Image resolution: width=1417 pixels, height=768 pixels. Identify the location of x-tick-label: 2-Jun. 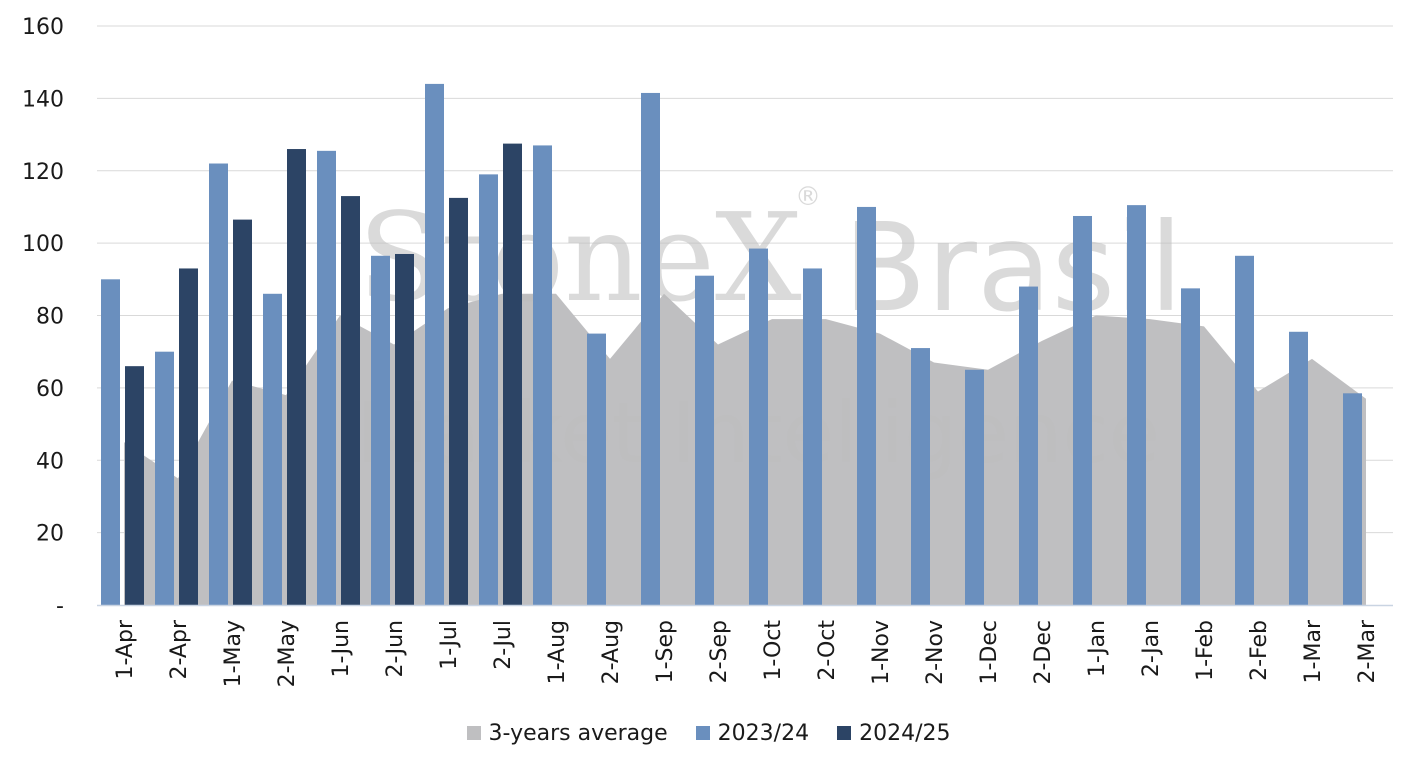
(395, 649).